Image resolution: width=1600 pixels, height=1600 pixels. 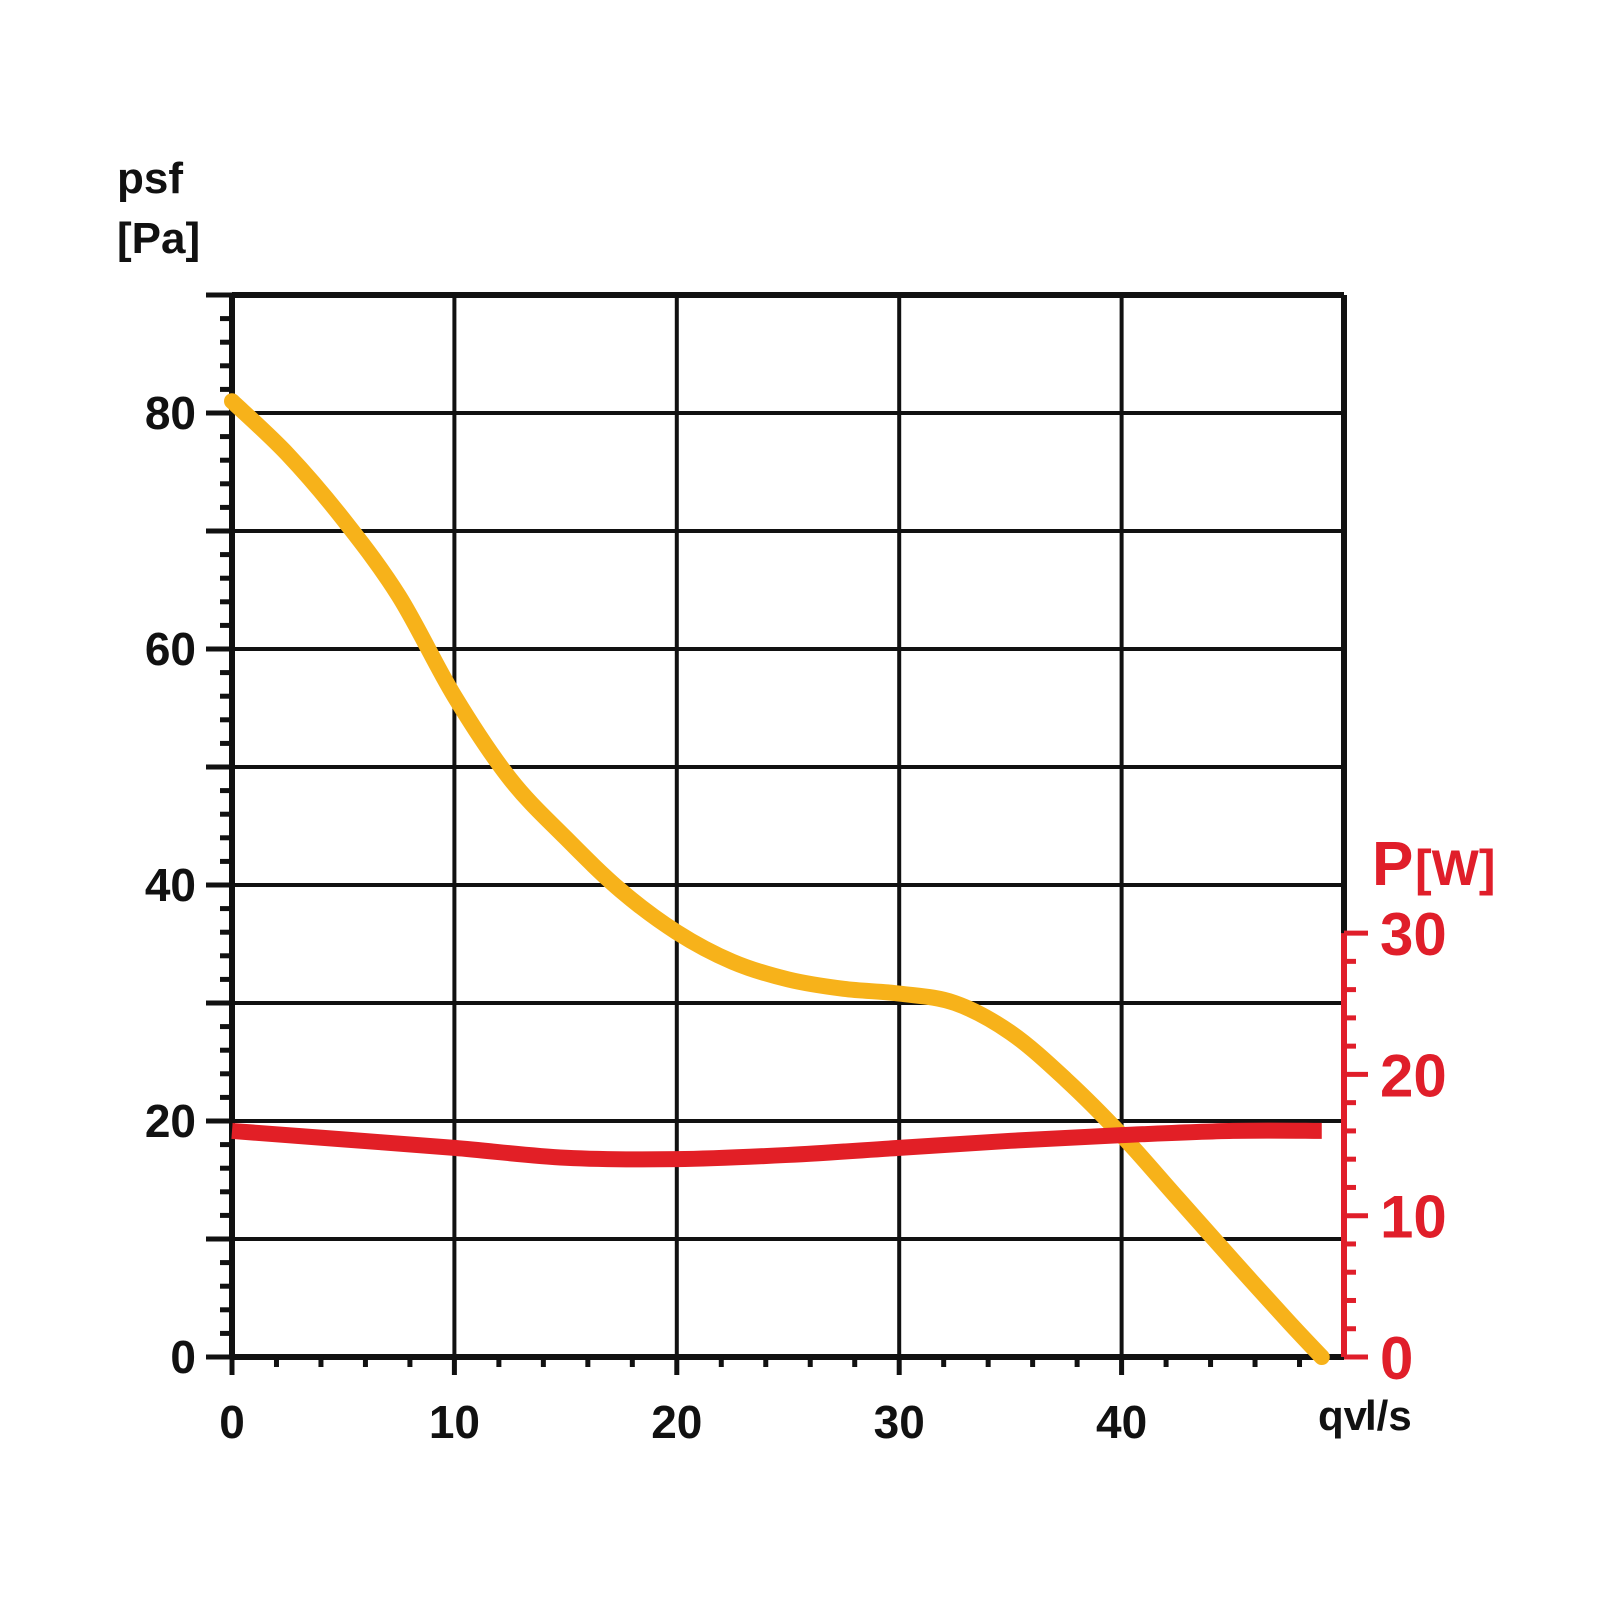 I want to click on y-axis-left-label-main: psf, so click(x=150, y=178).